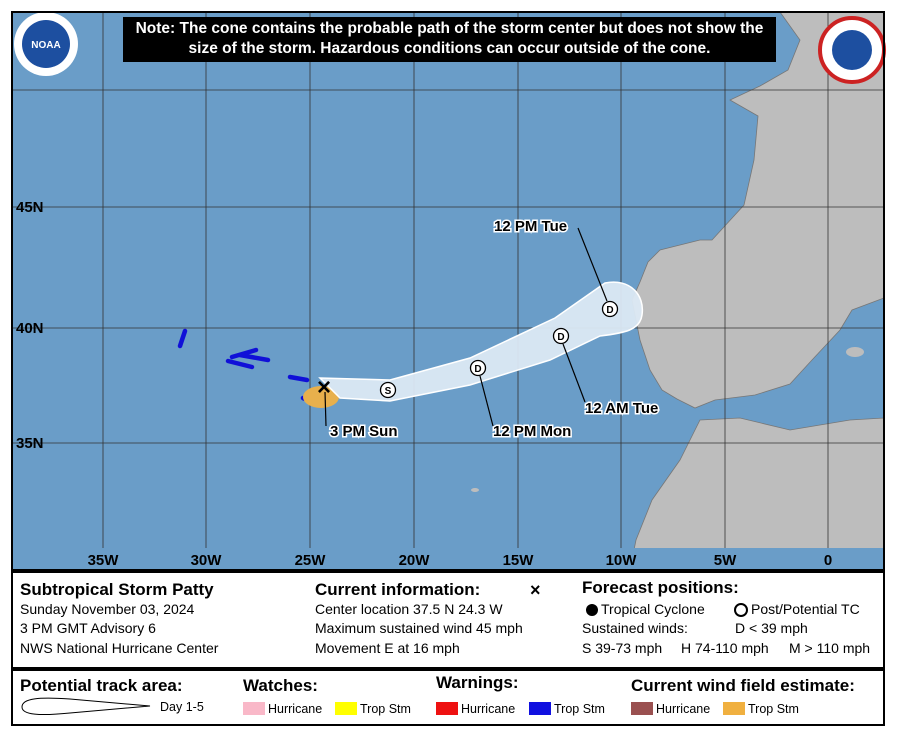 Image resolution: width=897 pixels, height=736 pixels. I want to click on lon-label: 15W, so click(519, 560).